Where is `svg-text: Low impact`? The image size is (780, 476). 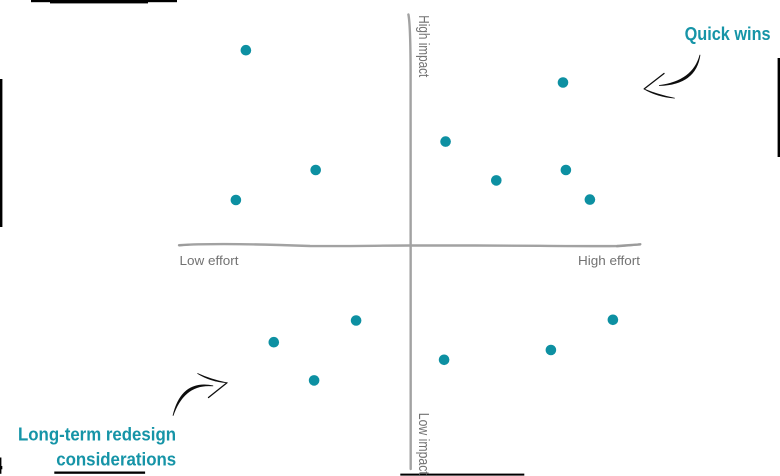
svg-text: Low impact is located at coordinates (423, 444).